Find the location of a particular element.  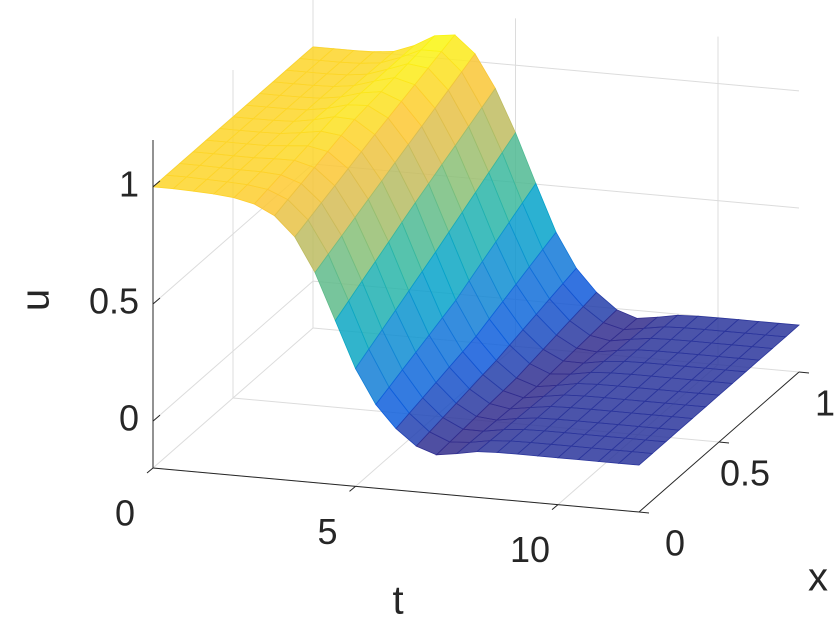

t-tick-label: 0 is located at coordinates (125, 513).